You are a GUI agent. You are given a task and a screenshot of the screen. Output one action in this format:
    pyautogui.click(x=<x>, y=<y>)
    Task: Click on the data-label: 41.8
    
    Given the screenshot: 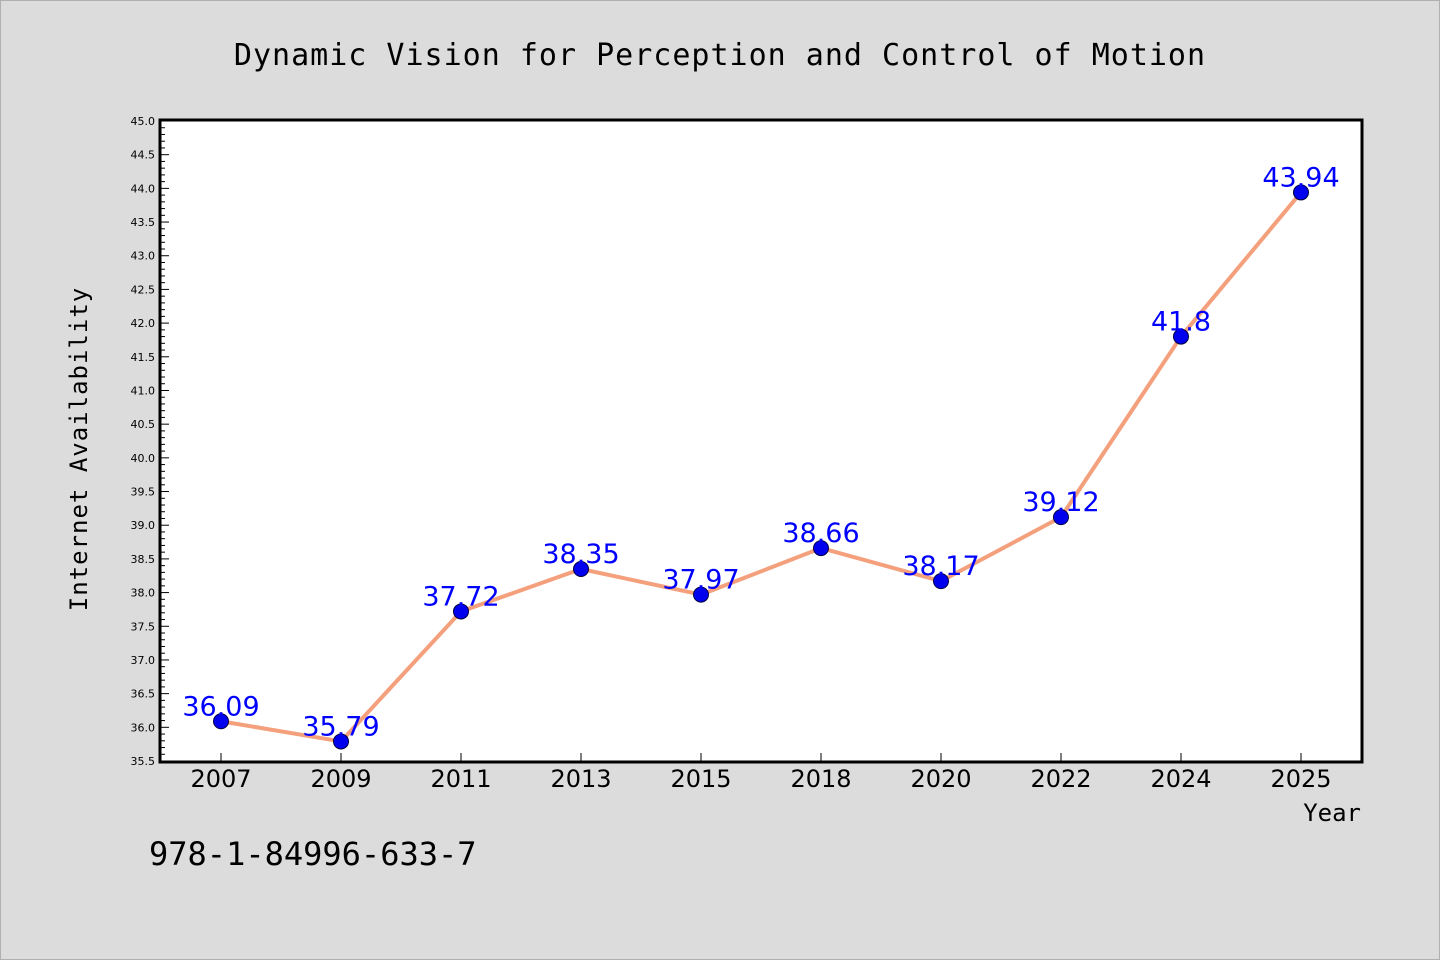 What is the action you would take?
    pyautogui.click(x=1181, y=322)
    